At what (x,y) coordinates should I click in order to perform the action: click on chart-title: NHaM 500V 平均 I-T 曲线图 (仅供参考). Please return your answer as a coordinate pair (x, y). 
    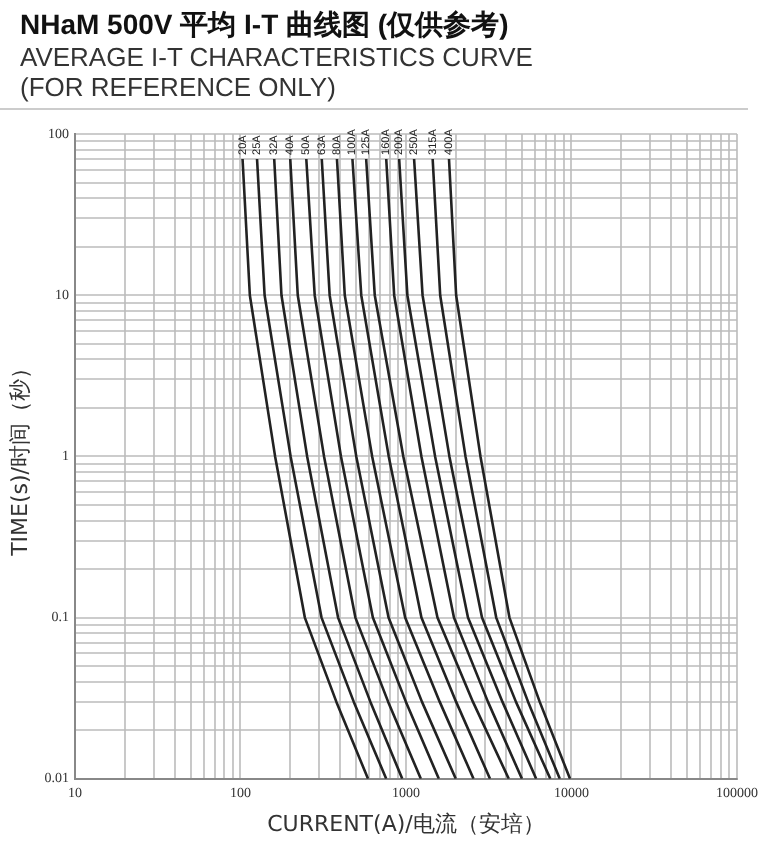
    Looking at the image, I should click on (265, 25).